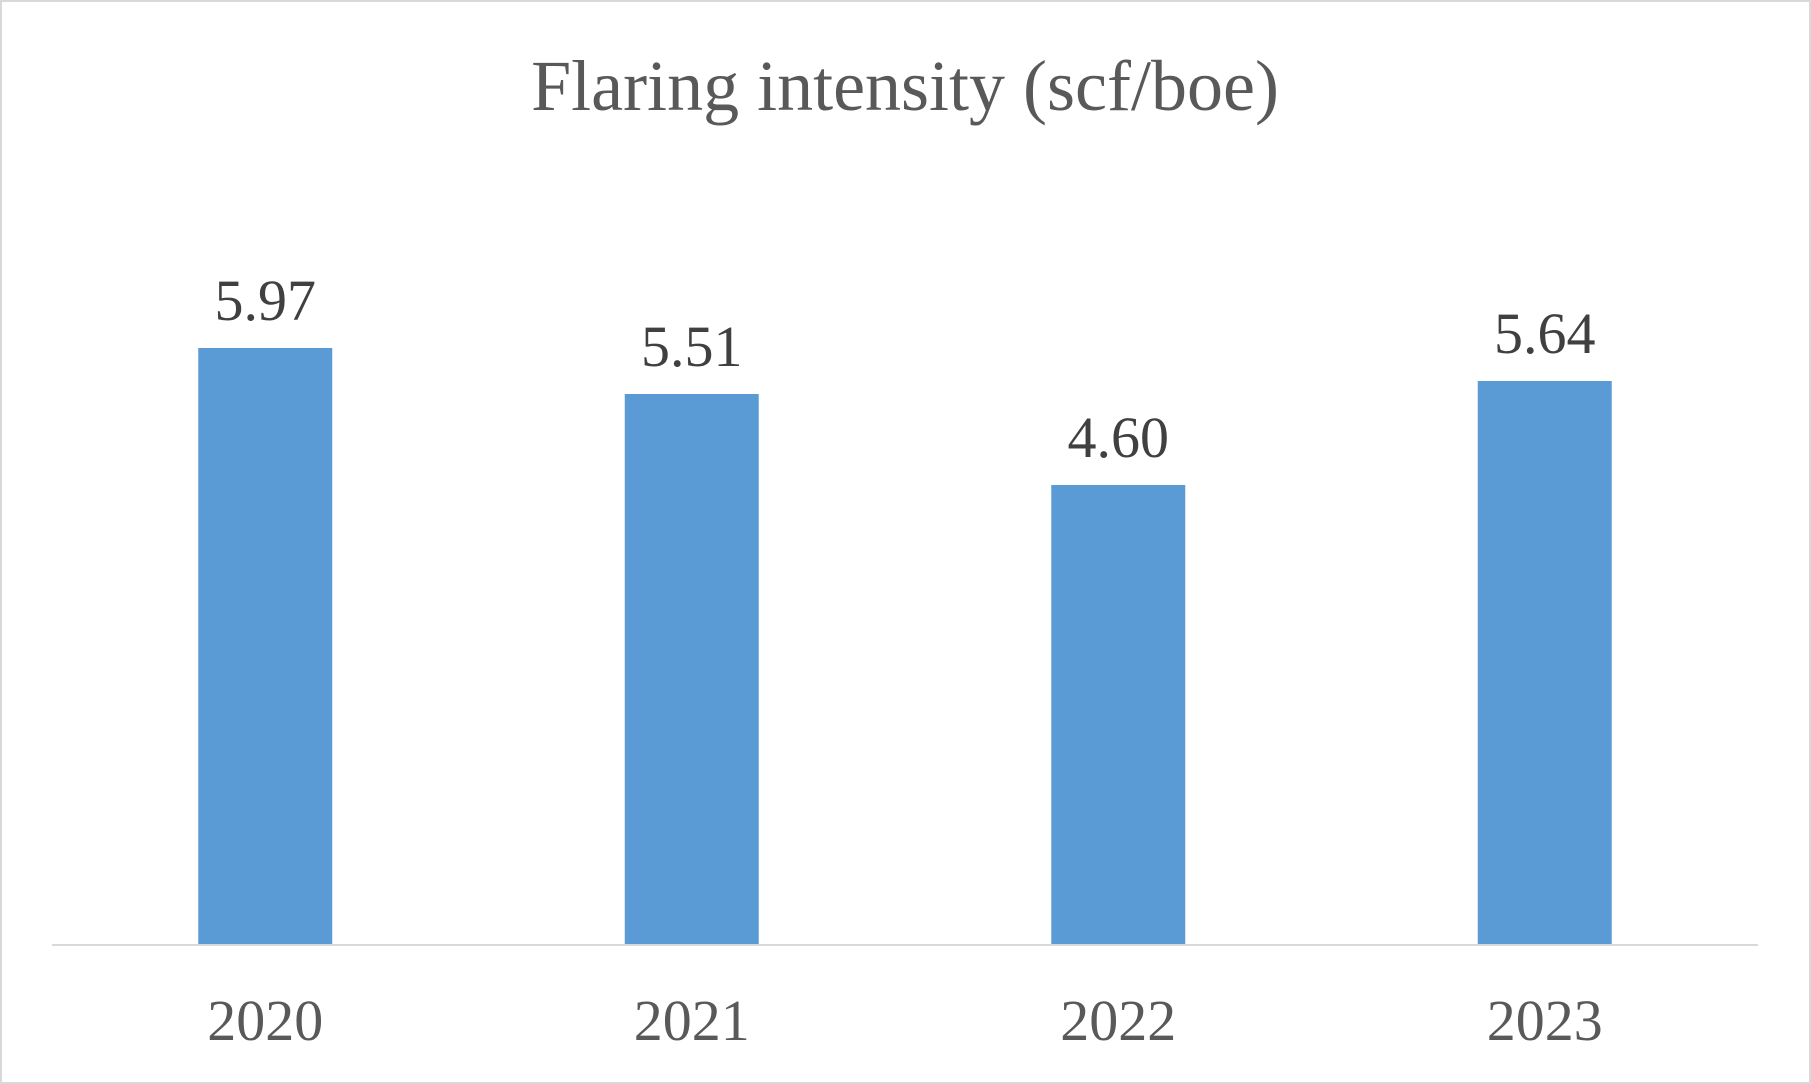 The width and height of the screenshot is (1811, 1084). I want to click on x-tick-label-2021: 2021, so click(692, 1020).